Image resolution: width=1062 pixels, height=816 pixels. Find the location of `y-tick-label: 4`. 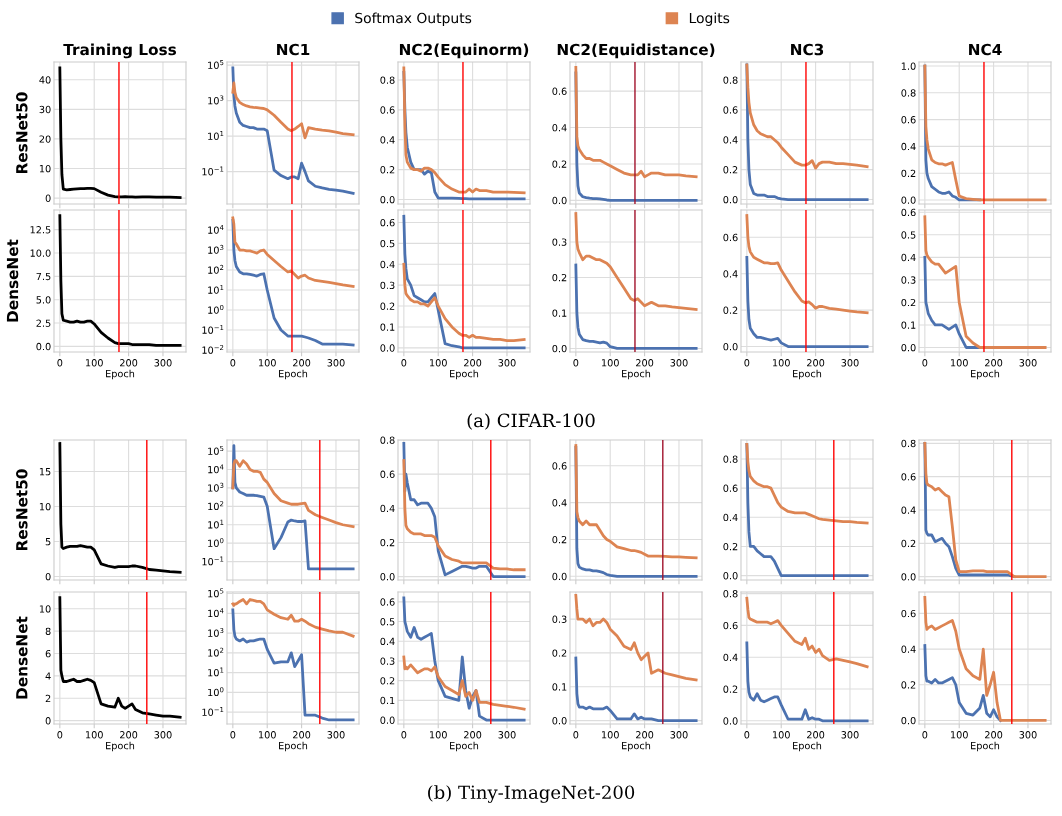

y-tick-label: 4 is located at coordinates (48, 676).